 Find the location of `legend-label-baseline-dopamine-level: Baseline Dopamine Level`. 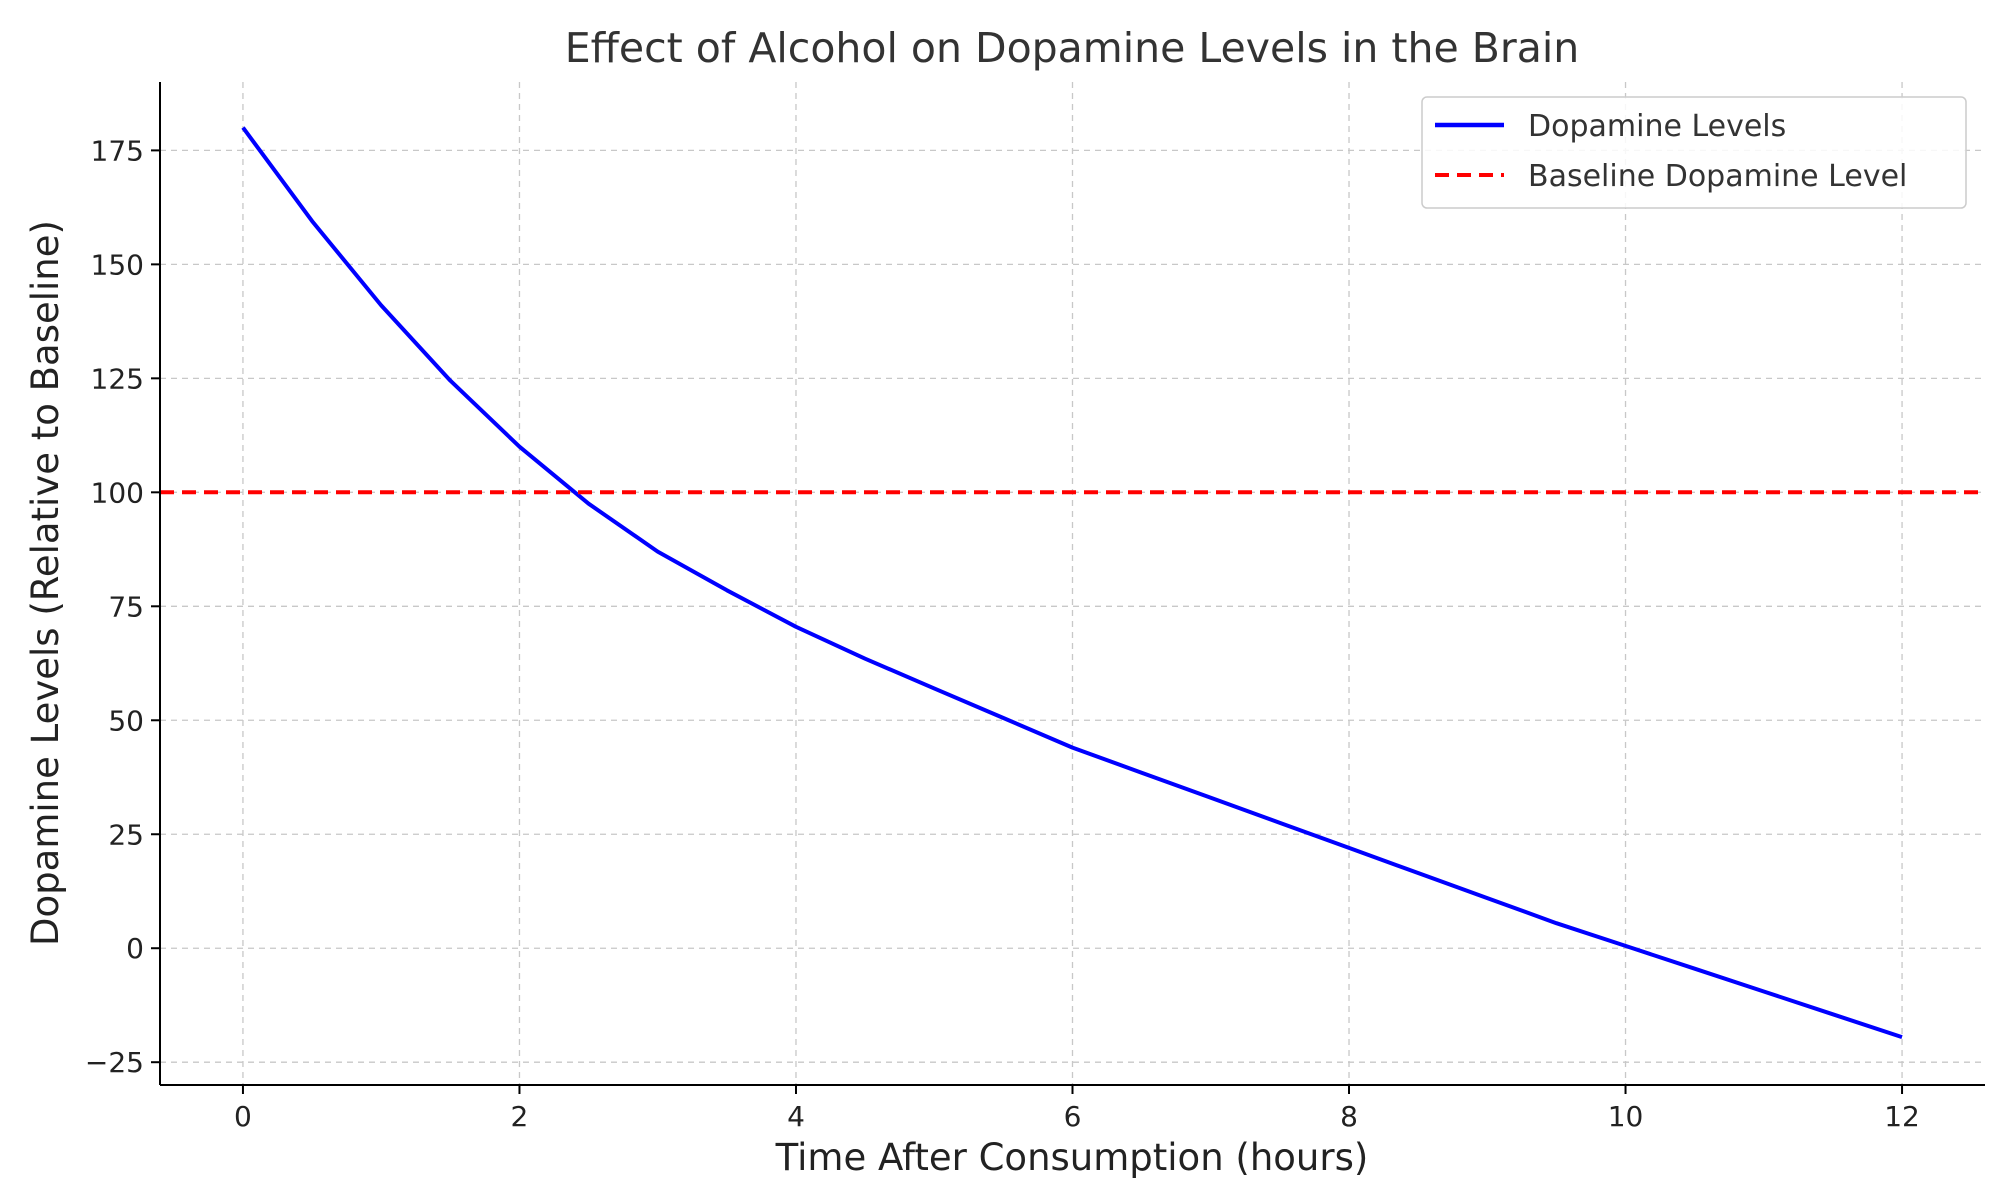

legend-label-baseline-dopamine-level: Baseline Dopamine Level is located at coordinates (1717, 176).